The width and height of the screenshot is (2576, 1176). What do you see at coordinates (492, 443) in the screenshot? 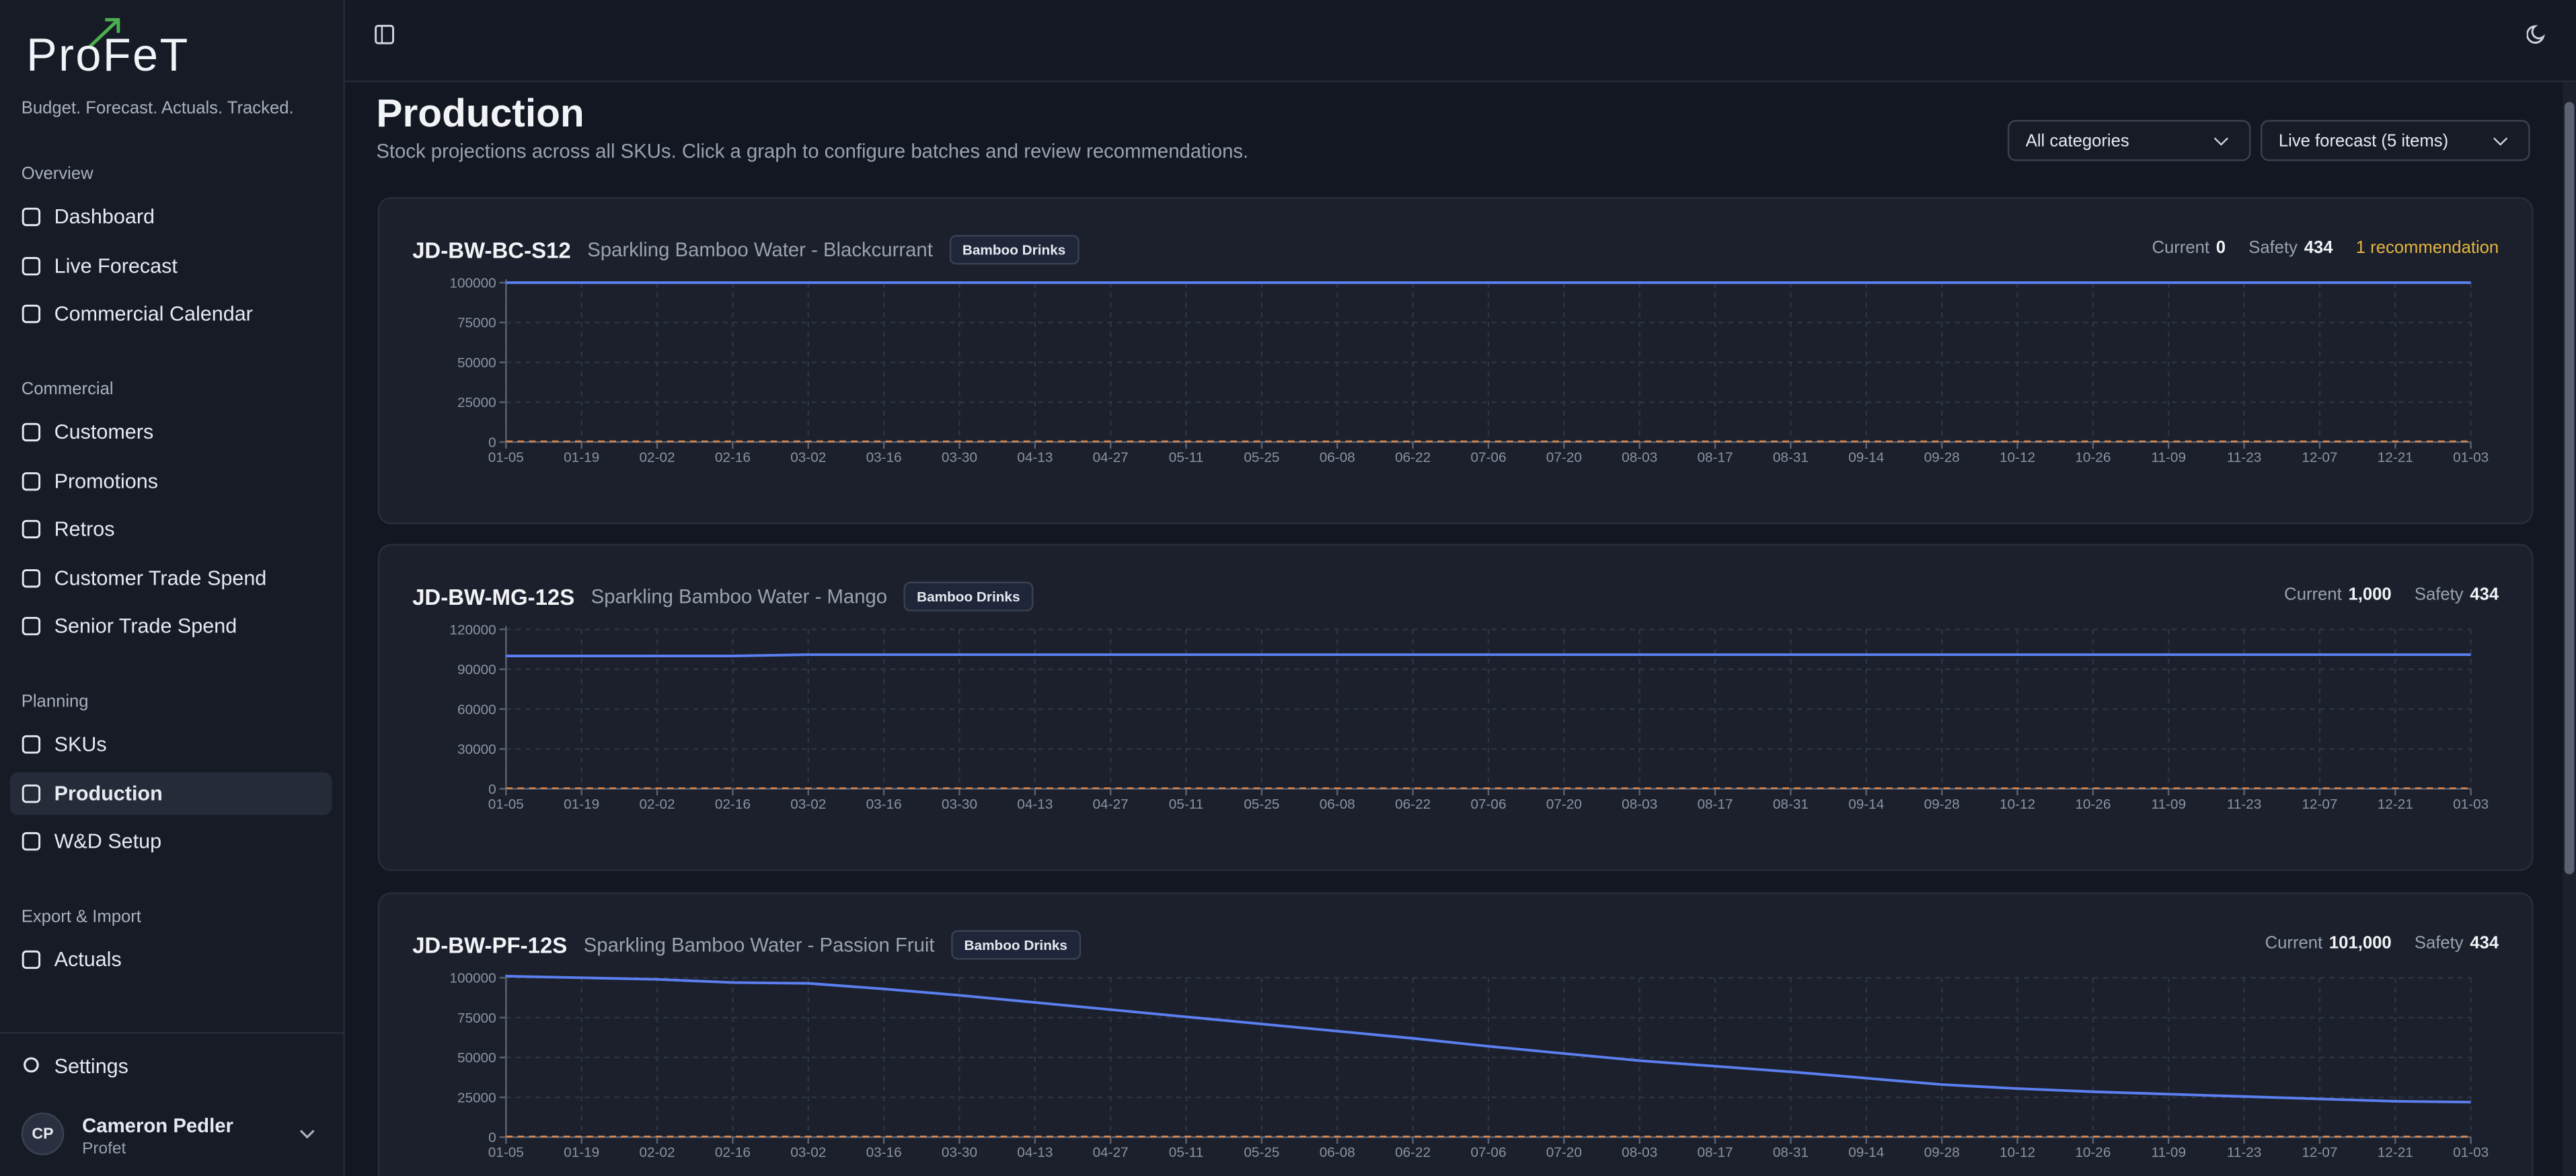
I see `y-tick-label: 0` at bounding box center [492, 443].